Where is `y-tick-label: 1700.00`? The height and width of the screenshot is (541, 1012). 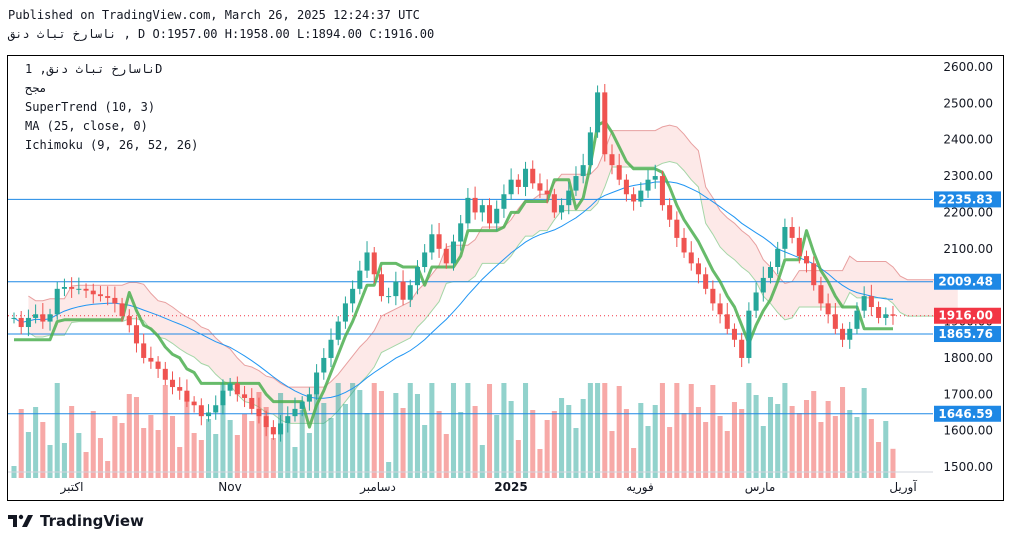
y-tick-label: 1700.00 is located at coordinates (968, 394).